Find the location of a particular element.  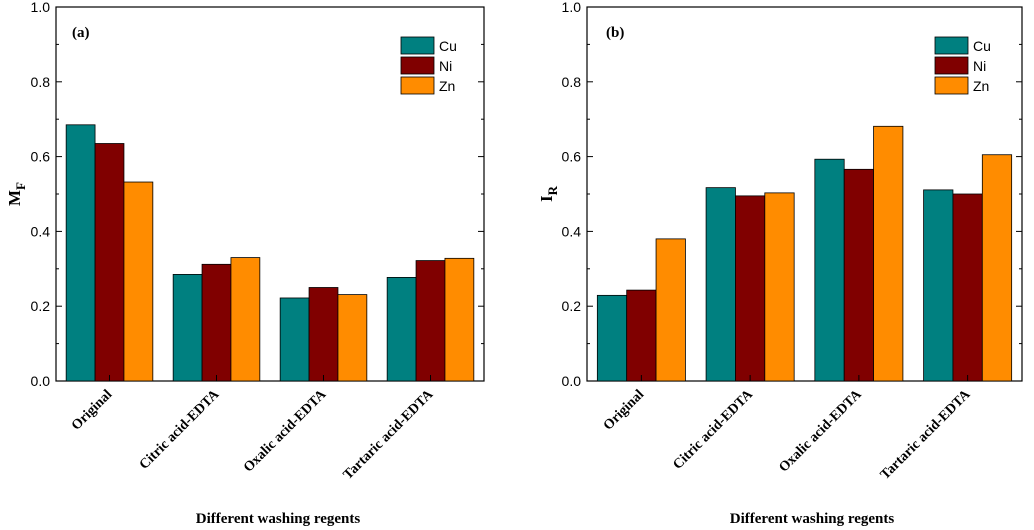

y-axis-label: MF is located at coordinates (16, 194).